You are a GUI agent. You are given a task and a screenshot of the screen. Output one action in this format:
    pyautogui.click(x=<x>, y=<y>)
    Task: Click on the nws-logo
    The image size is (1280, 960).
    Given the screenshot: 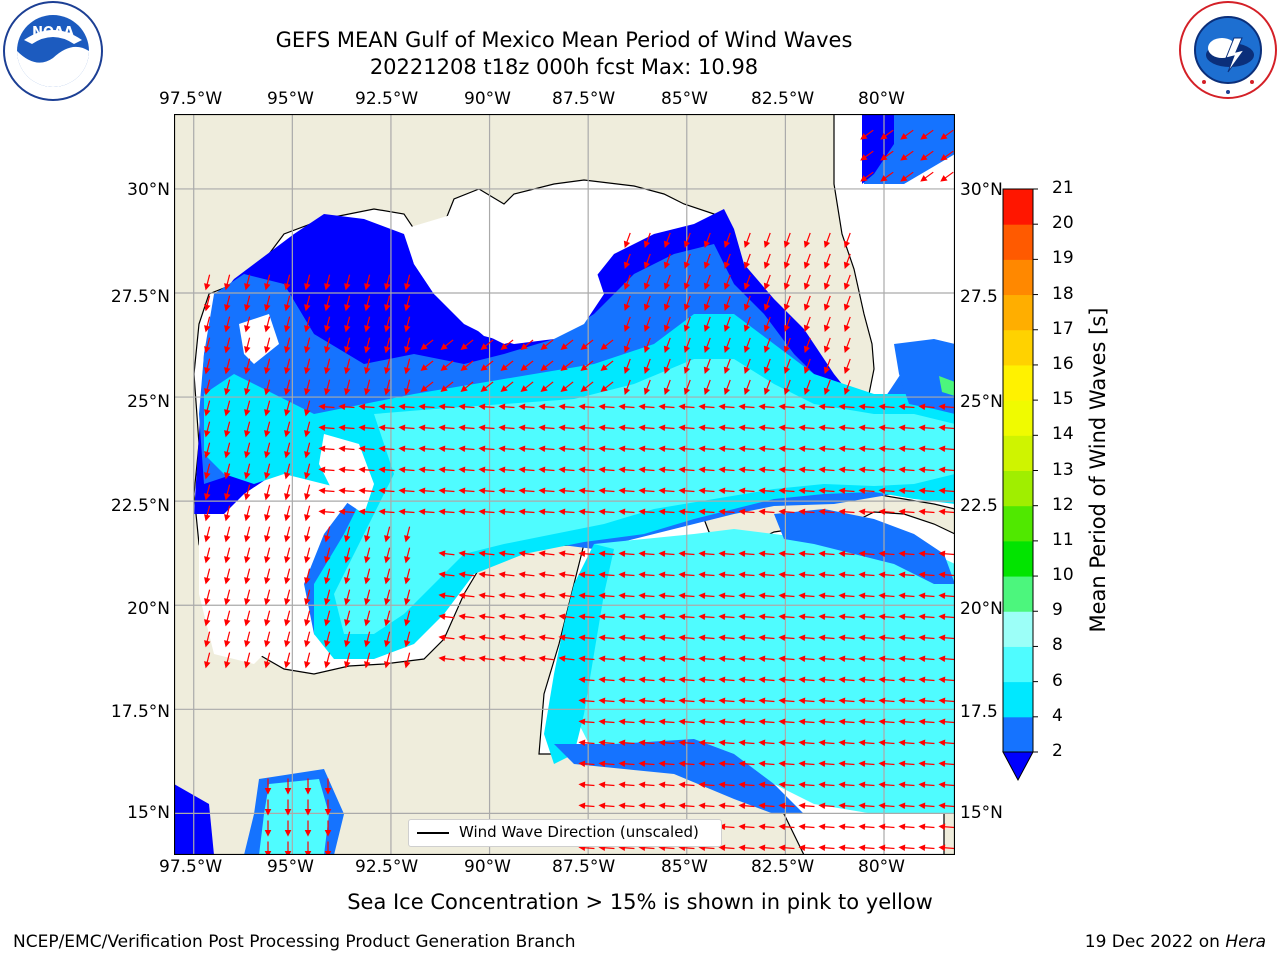 What is the action you would take?
    pyautogui.click(x=1228, y=50)
    